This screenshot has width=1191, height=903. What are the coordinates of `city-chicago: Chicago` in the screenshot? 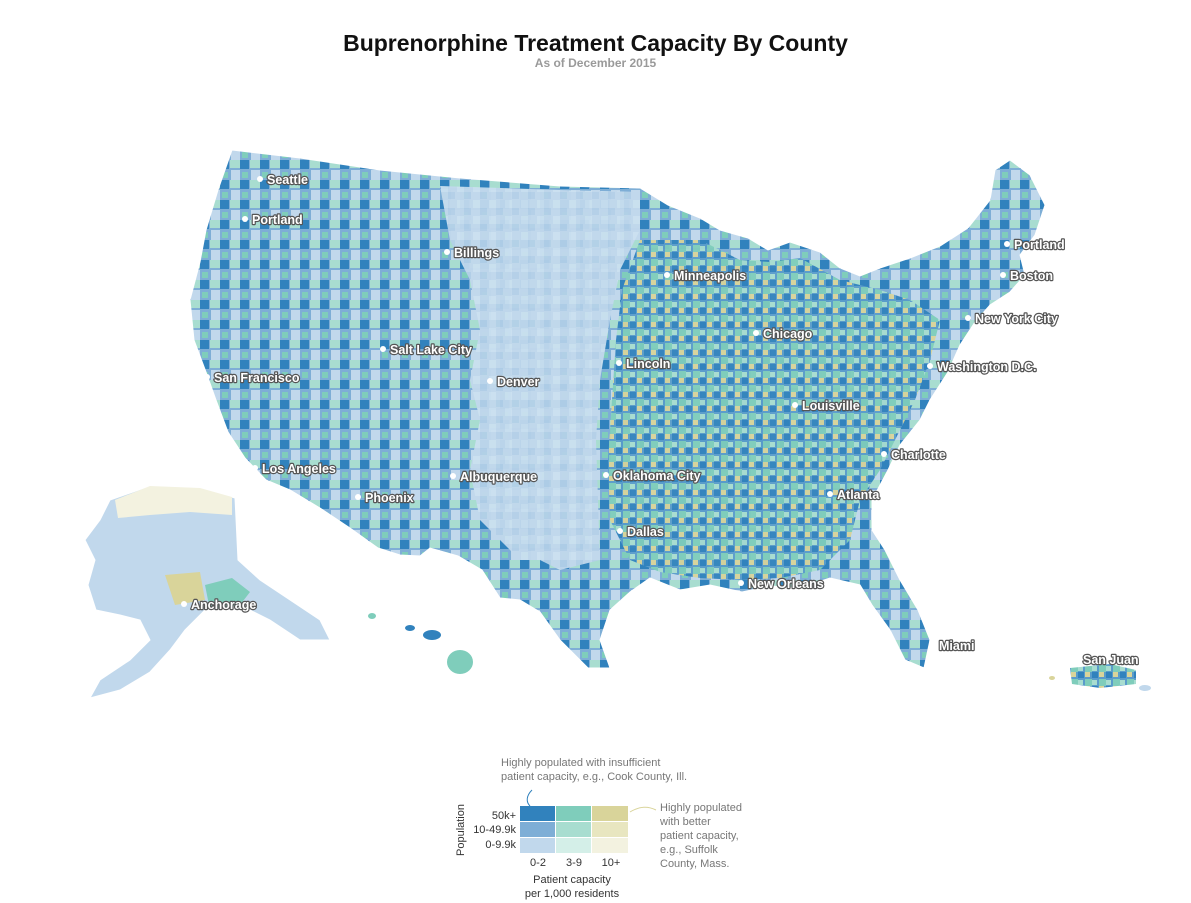 It's located at (783, 334).